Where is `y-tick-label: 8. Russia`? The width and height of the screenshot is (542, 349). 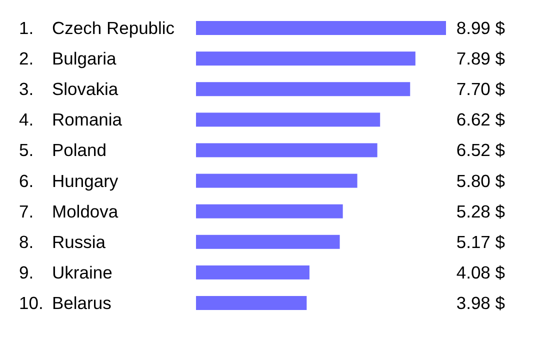
y-tick-label: 8. Russia is located at coordinates (62, 242).